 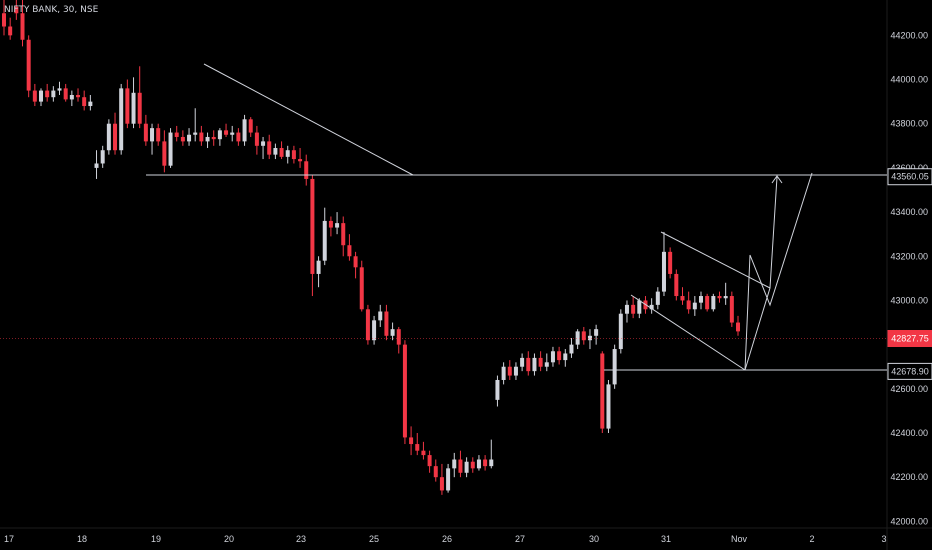 What do you see at coordinates (715, 260) in the screenshot?
I see `falling-channel-upper` at bounding box center [715, 260].